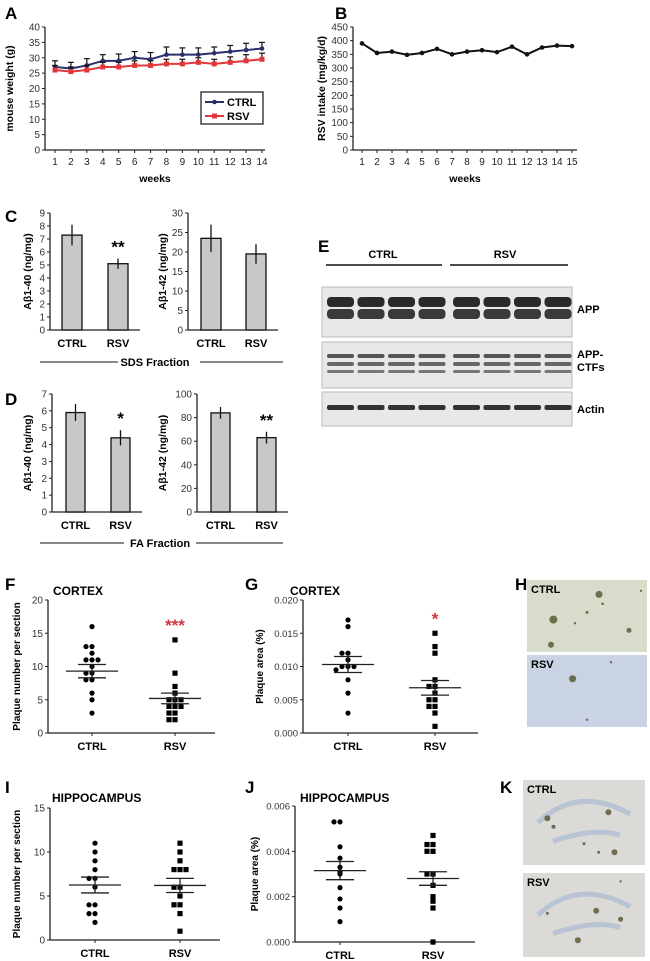 The image size is (650, 961). I want to click on blot-row-label-app: APP, so click(588, 310).